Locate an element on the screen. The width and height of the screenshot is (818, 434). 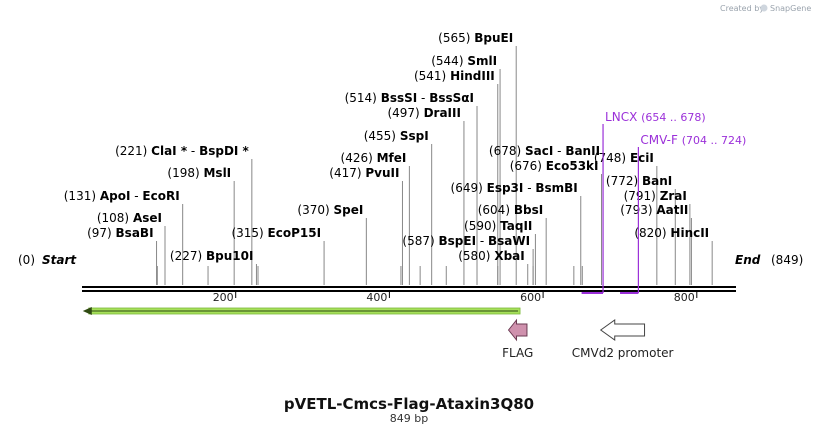
site-label: (417) PvuII is located at coordinates (364, 173).